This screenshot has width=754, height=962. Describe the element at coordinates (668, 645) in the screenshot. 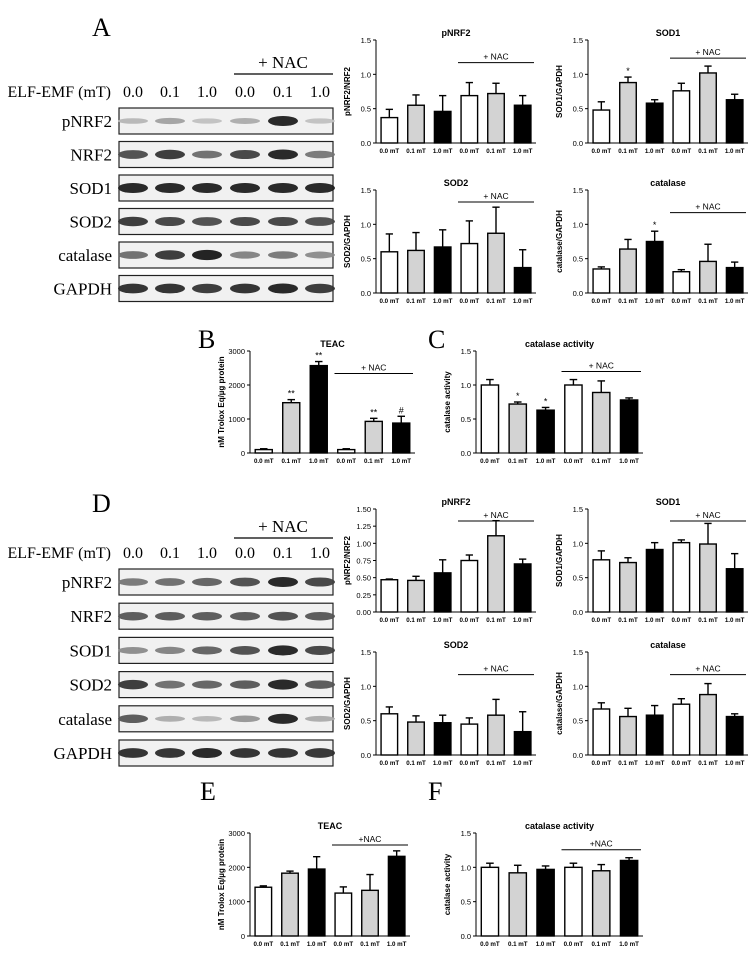

I see `chart-title: catalase` at that location.